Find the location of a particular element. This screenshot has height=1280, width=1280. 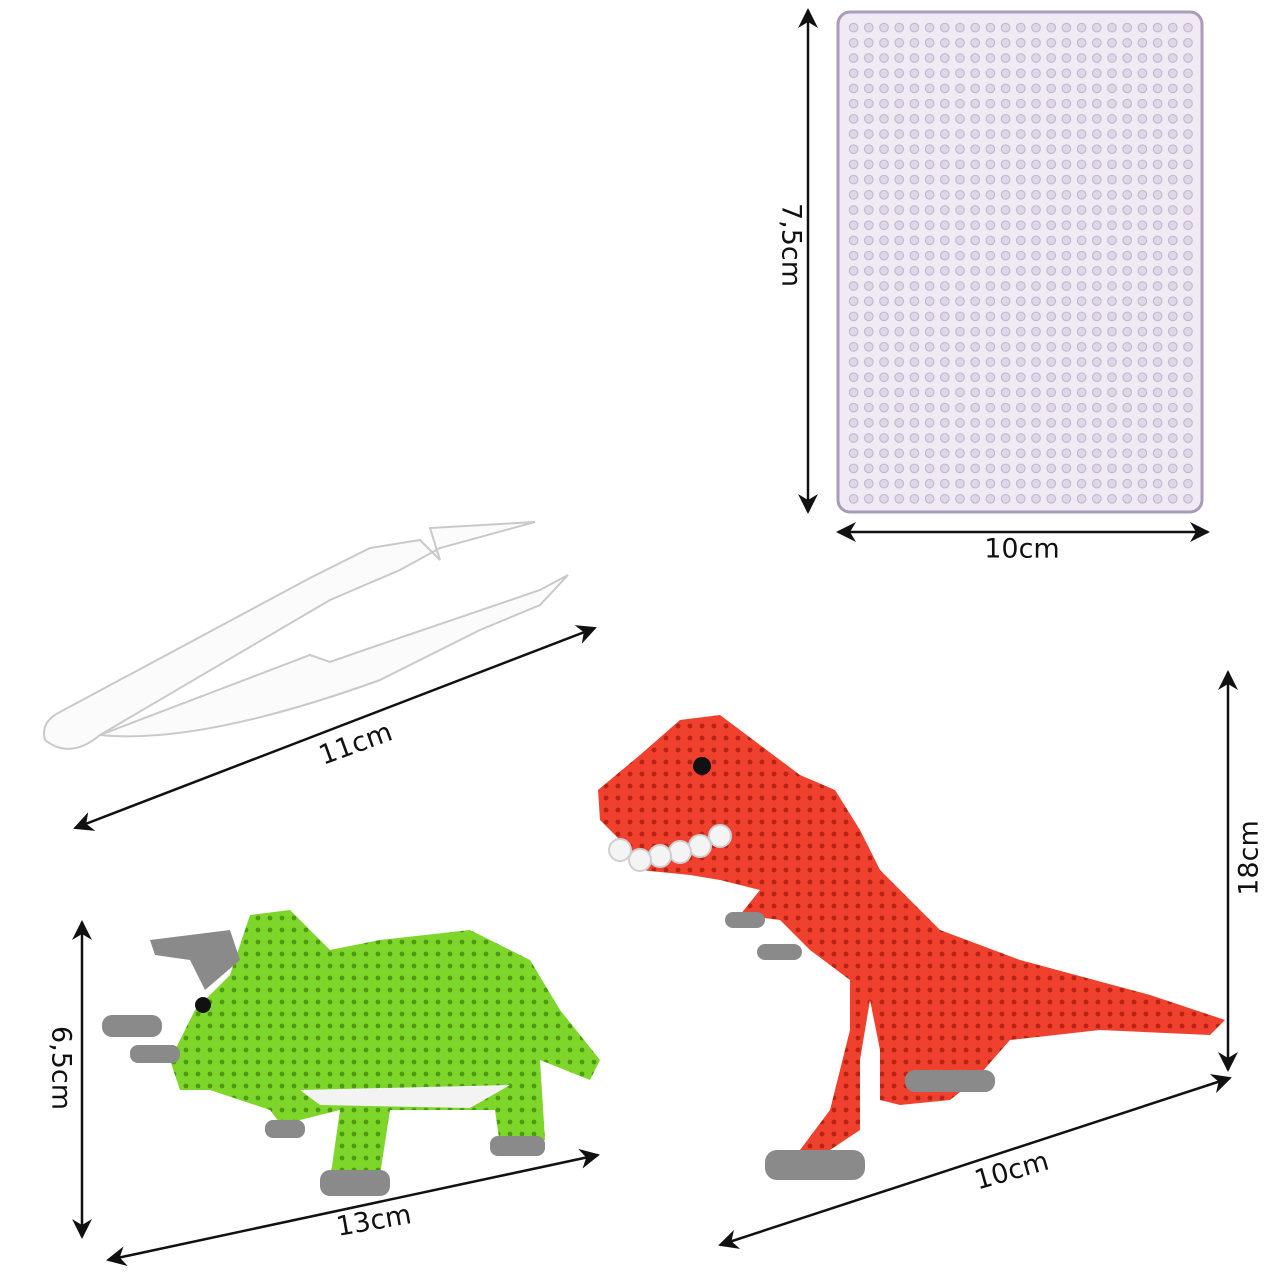

pegboard is located at coordinates (1020, 262).